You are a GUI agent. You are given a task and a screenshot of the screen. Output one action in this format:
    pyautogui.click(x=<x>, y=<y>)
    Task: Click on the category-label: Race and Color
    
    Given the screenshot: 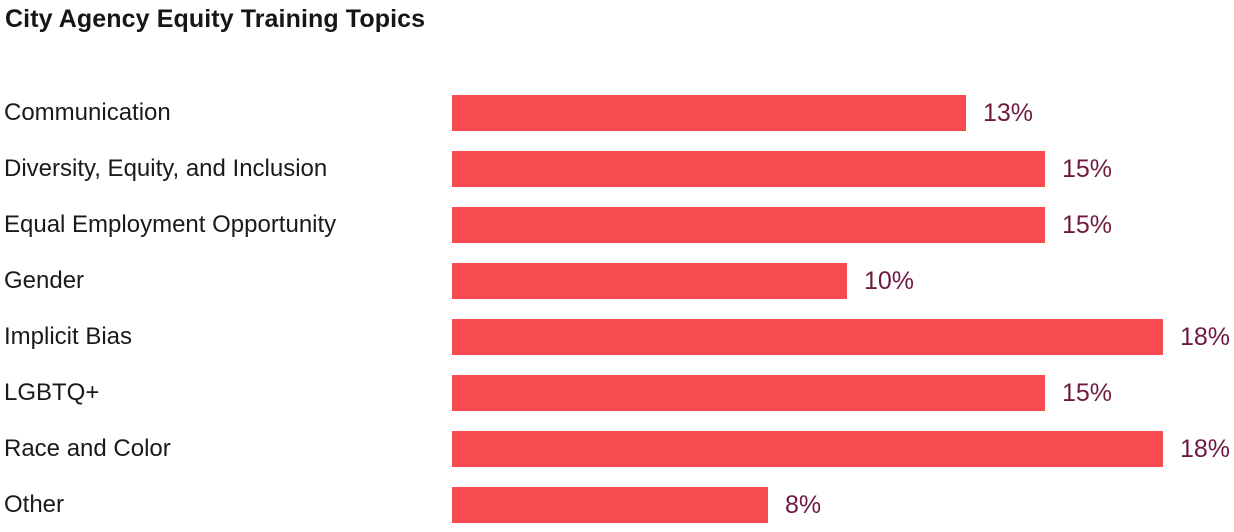 What is the action you would take?
    pyautogui.click(x=87, y=448)
    